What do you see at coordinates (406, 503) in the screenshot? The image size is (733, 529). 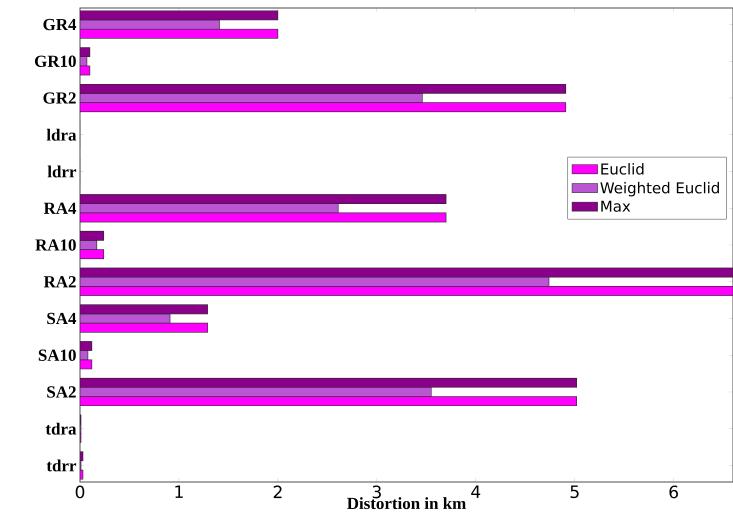 I see `x-axis-title: Distortion in km` at bounding box center [406, 503].